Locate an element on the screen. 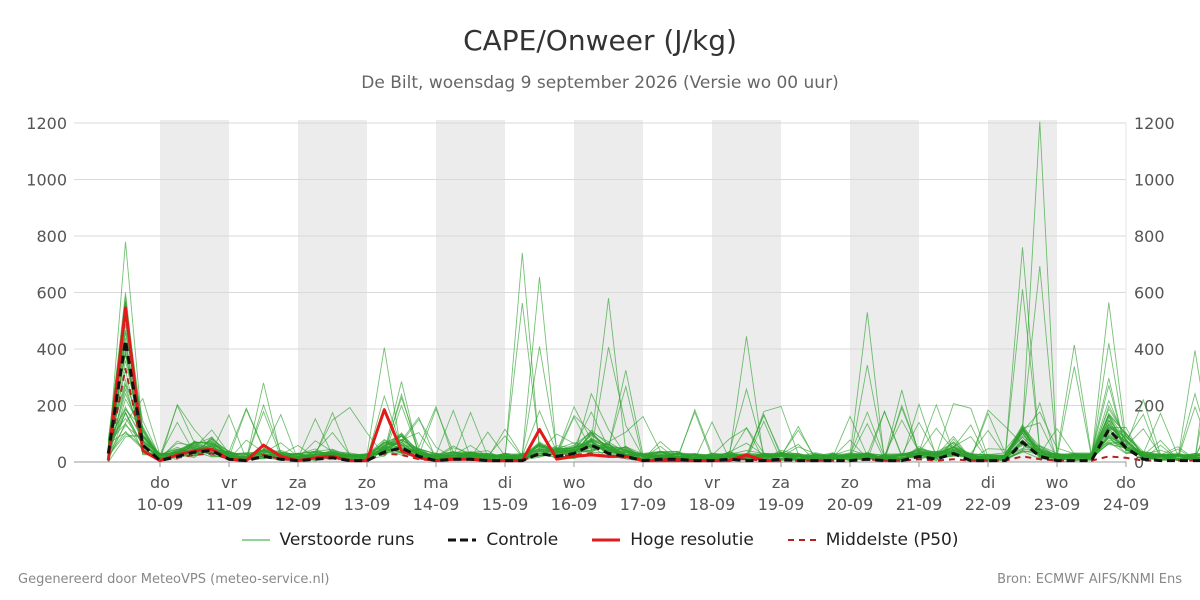 This screenshot has height=600, width=1200. y-axis-left: 0 200 400 600 800 1000 1200 is located at coordinates (46, 293).